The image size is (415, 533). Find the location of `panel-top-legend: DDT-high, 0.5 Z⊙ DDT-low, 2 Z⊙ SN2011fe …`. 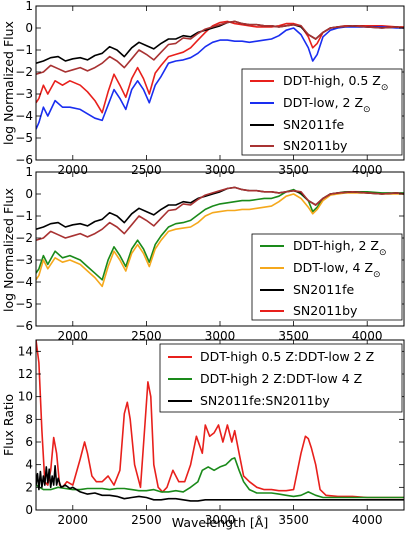

panel-top-legend: DDT-high, 0.5 Z⊙ DDT-low, 2 Z⊙ SN2011fe … is located at coordinates (322, 112).